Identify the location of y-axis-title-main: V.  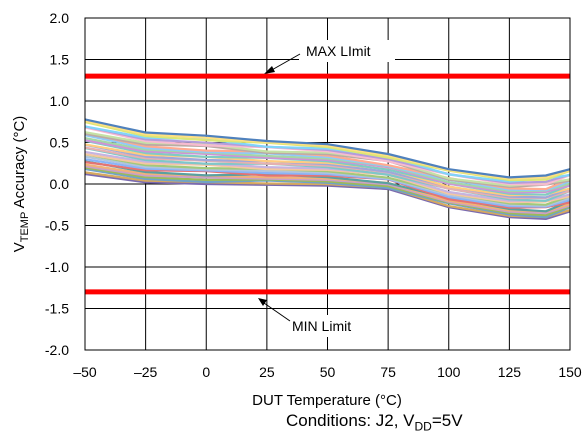
(19, 247).